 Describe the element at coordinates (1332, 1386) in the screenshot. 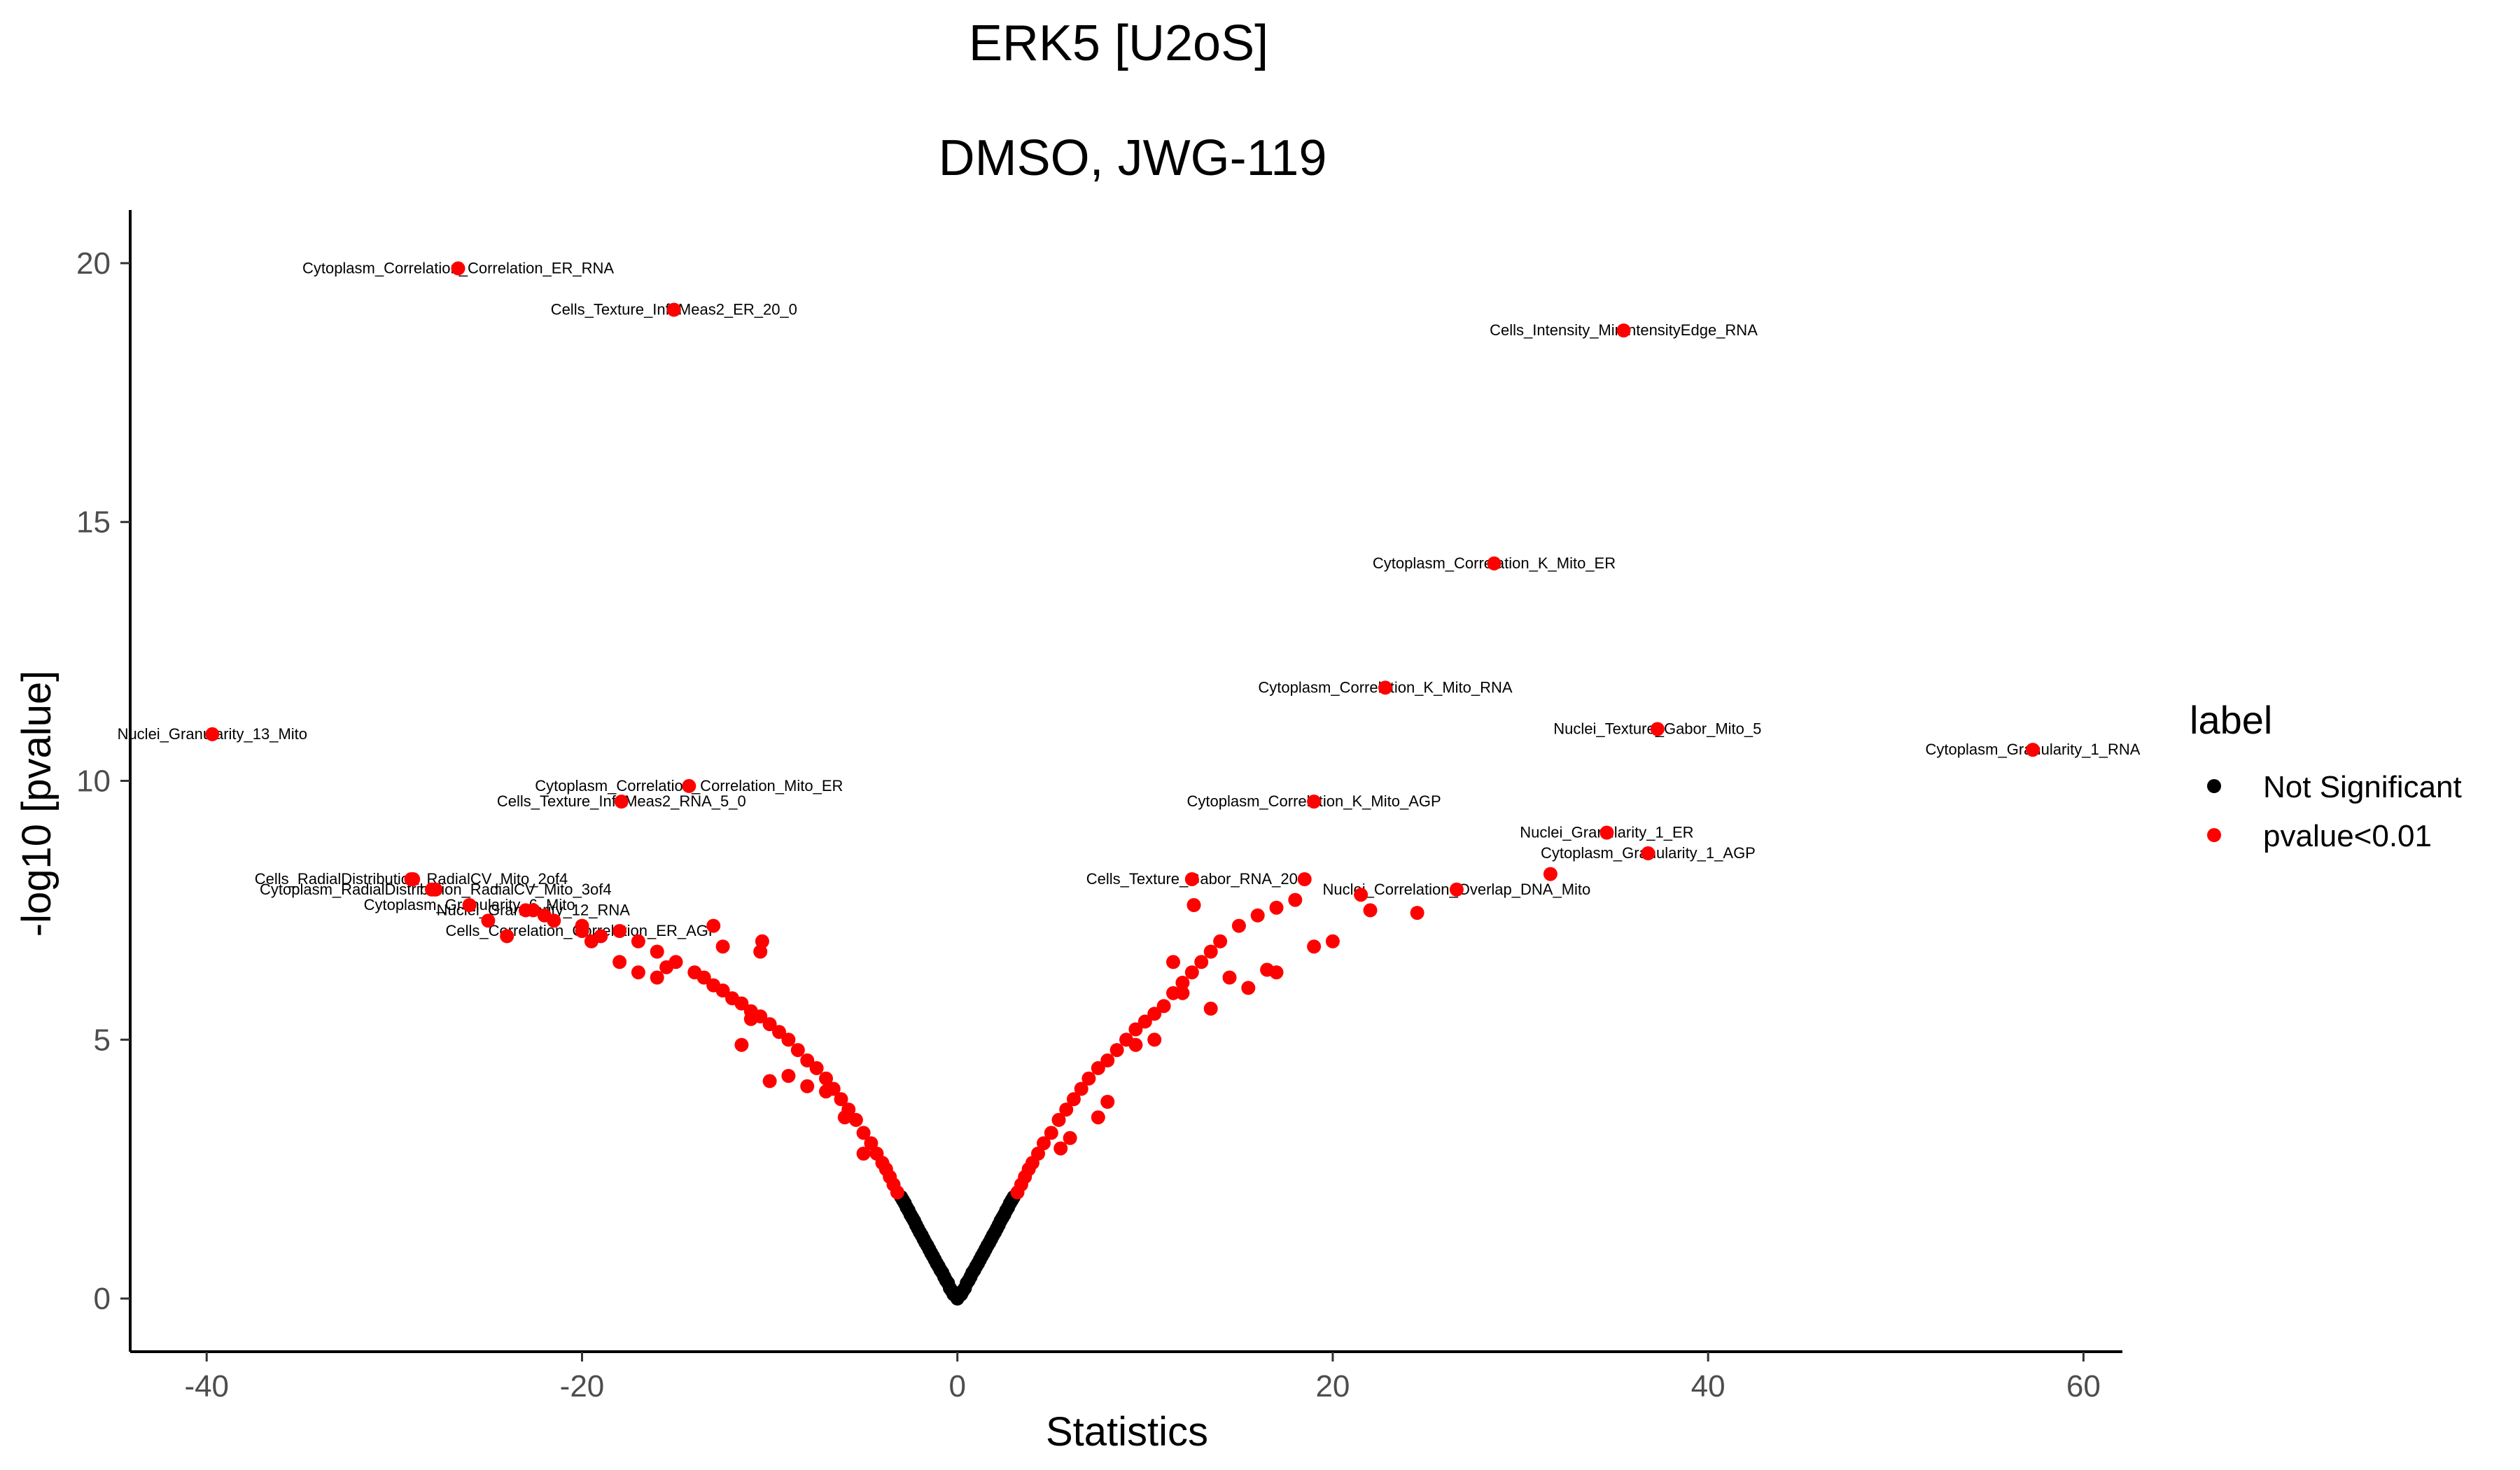

I see `x-tick-label-3: 20` at that location.